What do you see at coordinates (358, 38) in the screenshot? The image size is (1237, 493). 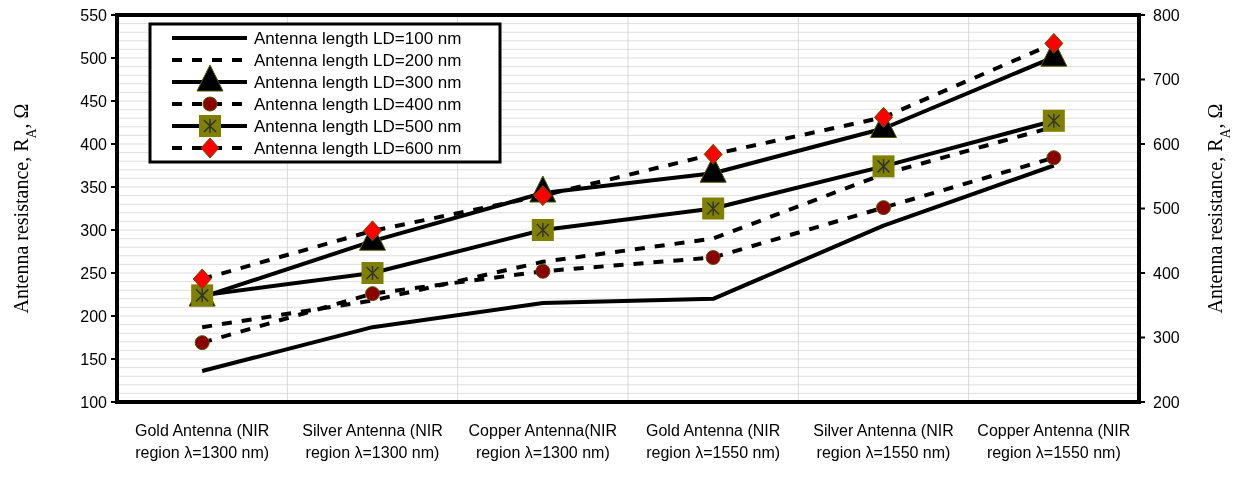 I see `legend-label: Antenna length LD=100 nm` at bounding box center [358, 38].